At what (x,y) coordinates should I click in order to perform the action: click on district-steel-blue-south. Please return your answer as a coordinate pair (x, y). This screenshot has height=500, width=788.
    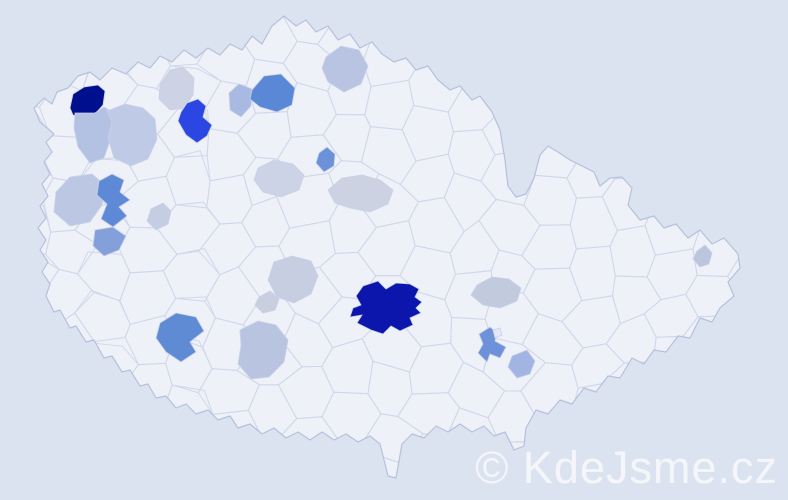
    Looking at the image, I should click on (180, 337).